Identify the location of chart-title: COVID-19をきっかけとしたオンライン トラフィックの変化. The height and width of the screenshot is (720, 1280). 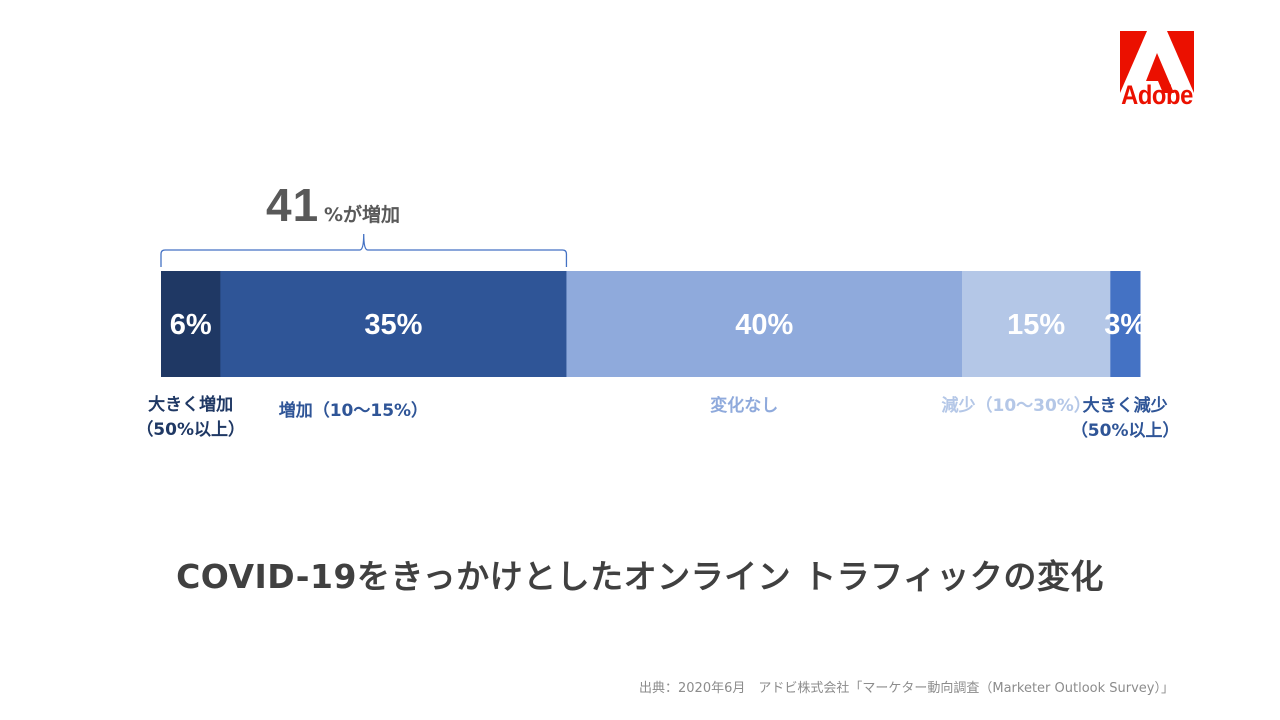
(640, 576).